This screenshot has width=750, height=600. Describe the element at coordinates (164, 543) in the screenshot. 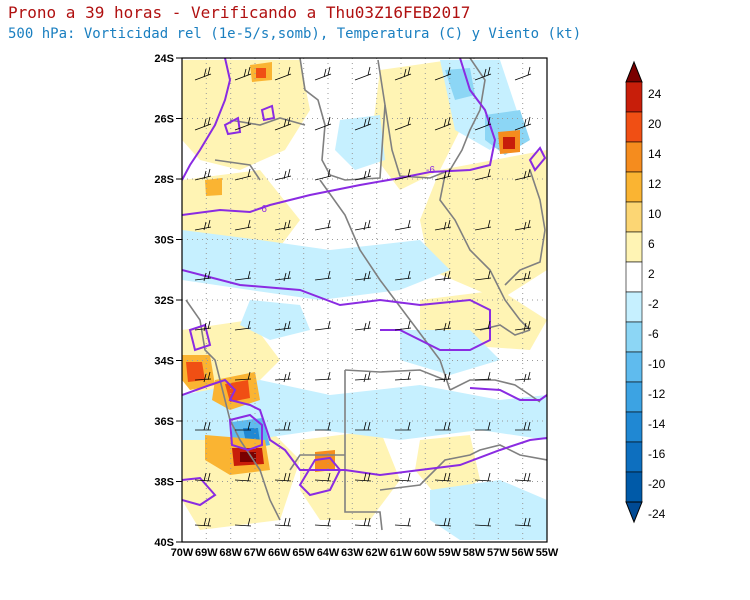

I see `lat-label: 40S` at that location.